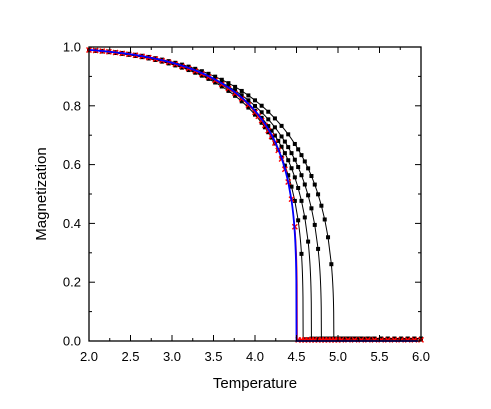 This screenshot has height=409, width=491. I want to click on x-tick-label: 2.5, so click(130, 356).